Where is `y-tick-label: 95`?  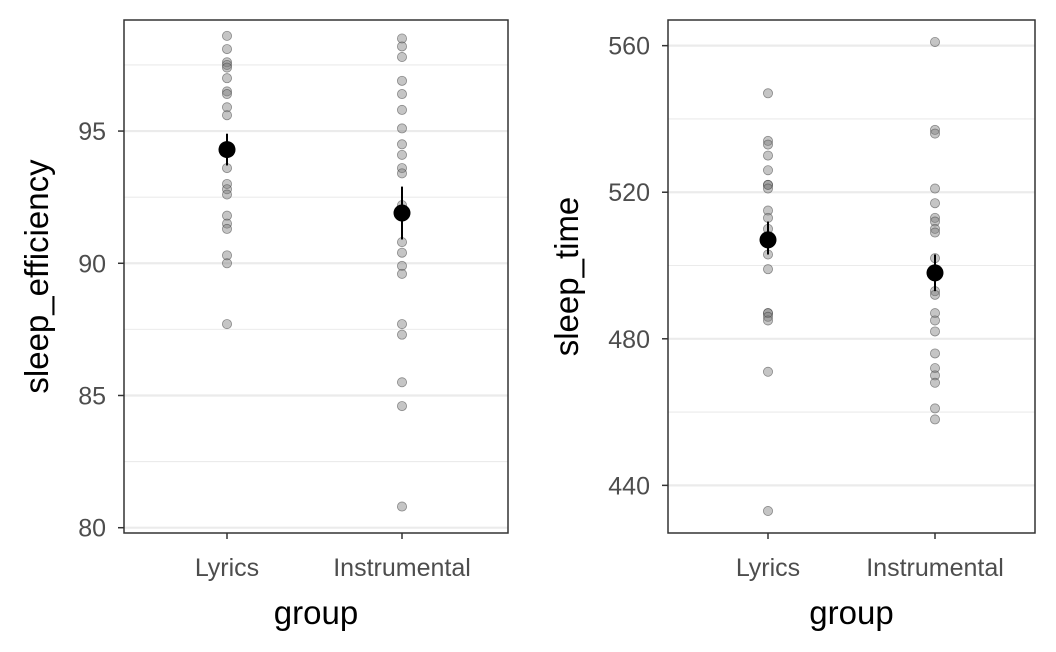
y-tick-label: 95 is located at coordinates (92, 132).